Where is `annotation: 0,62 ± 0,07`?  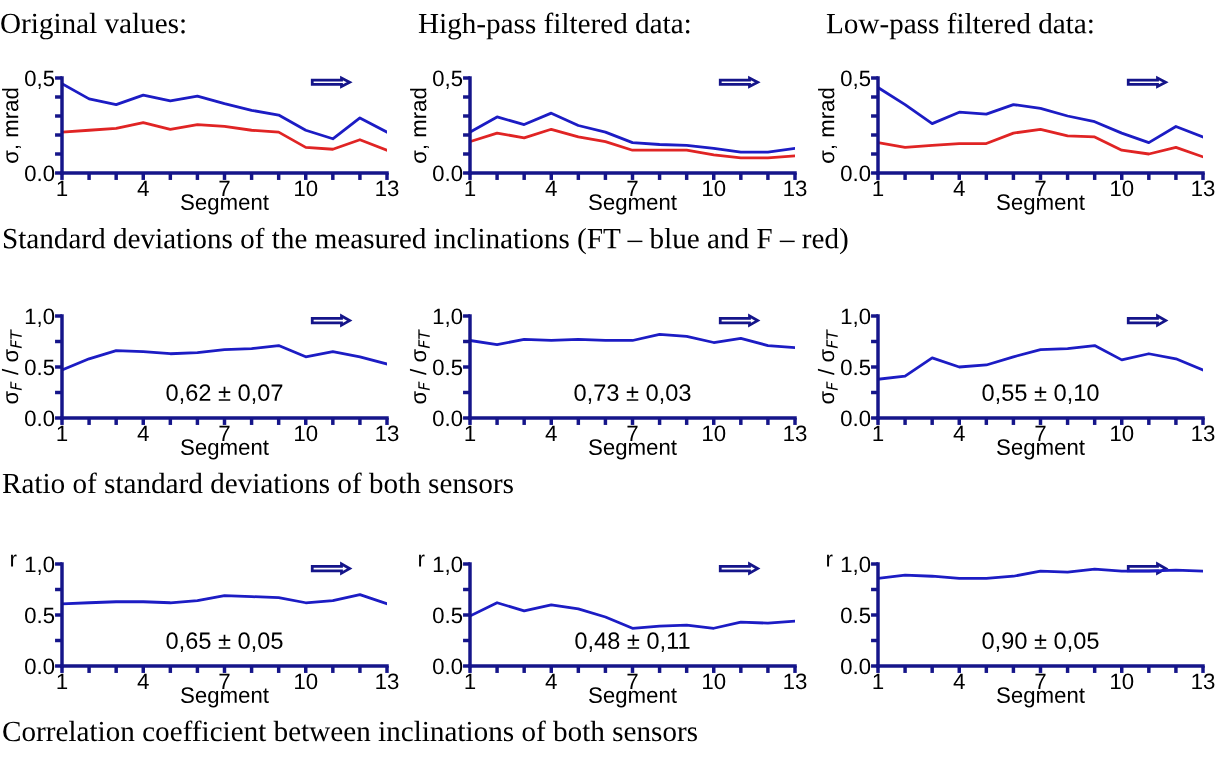
annotation: 0,62 ± 0,07 is located at coordinates (224, 394).